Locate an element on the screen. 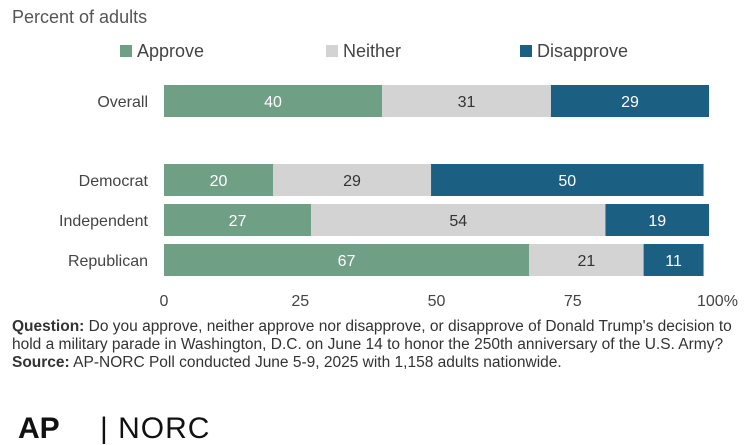 The width and height of the screenshot is (747, 445). question-label: Question: is located at coordinates (48, 326).